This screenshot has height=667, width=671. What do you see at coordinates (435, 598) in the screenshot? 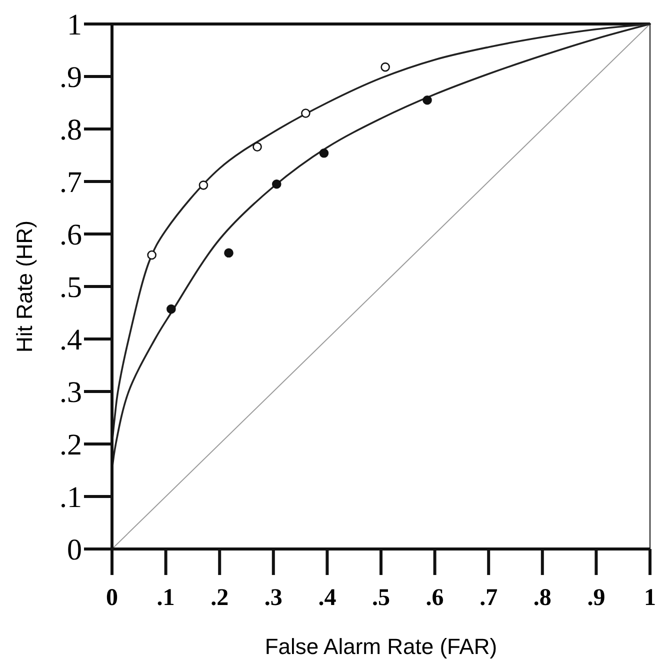
I see `x-tick-label: .6` at bounding box center [435, 598].